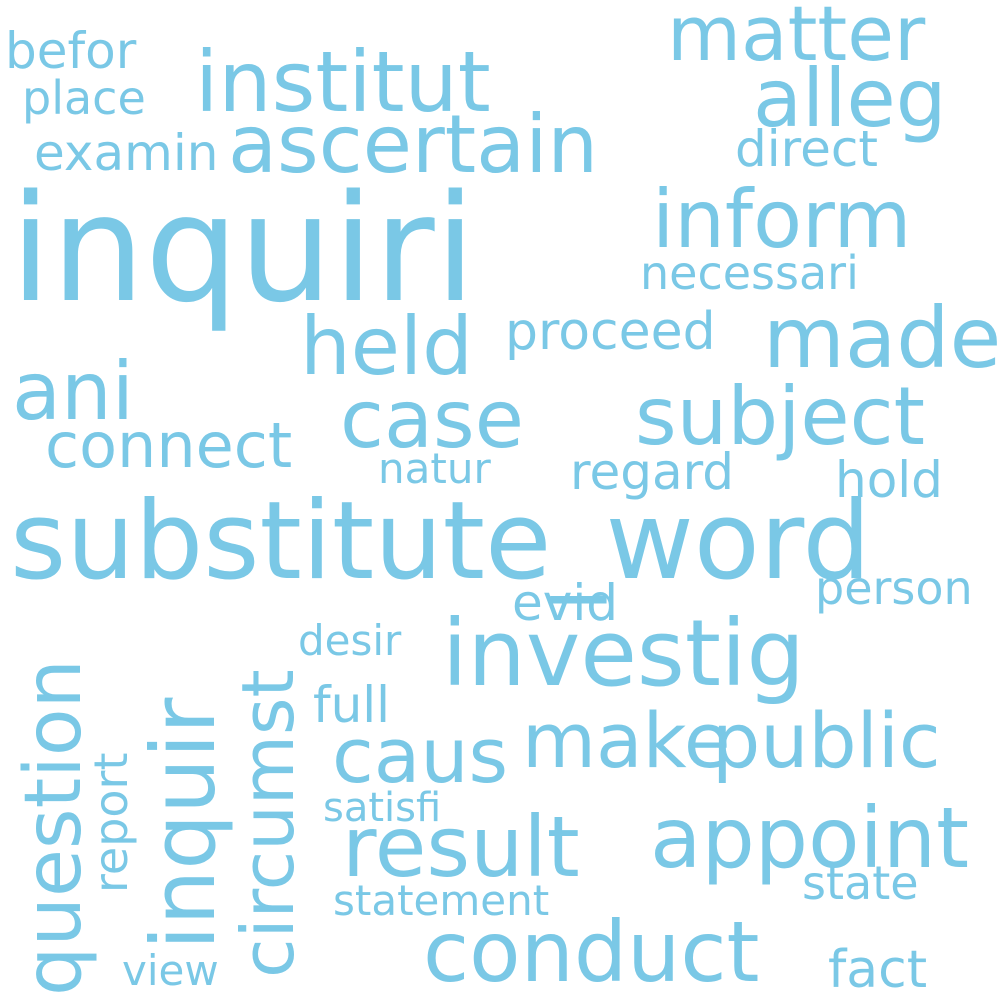  I want to click on word-place: place, so click(84, 98).